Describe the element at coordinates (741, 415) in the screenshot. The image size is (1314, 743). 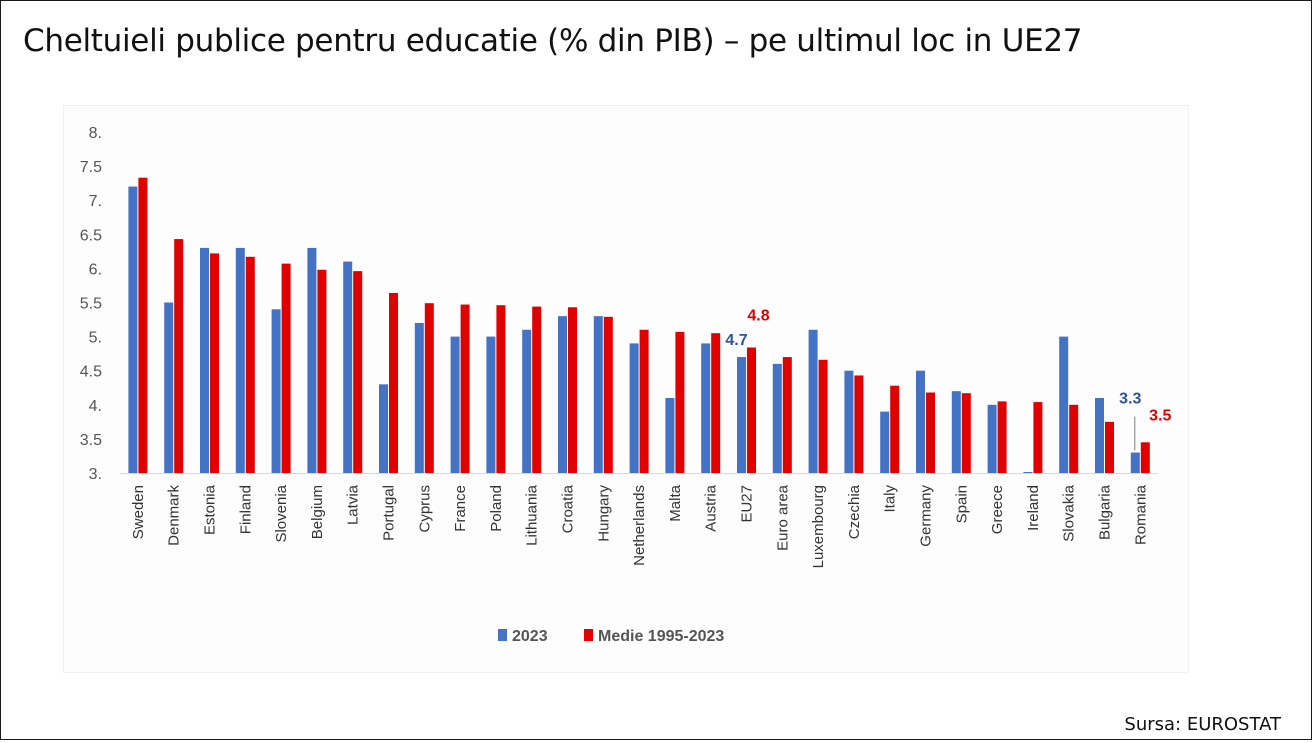
I see `bar-2023-eu27` at that location.